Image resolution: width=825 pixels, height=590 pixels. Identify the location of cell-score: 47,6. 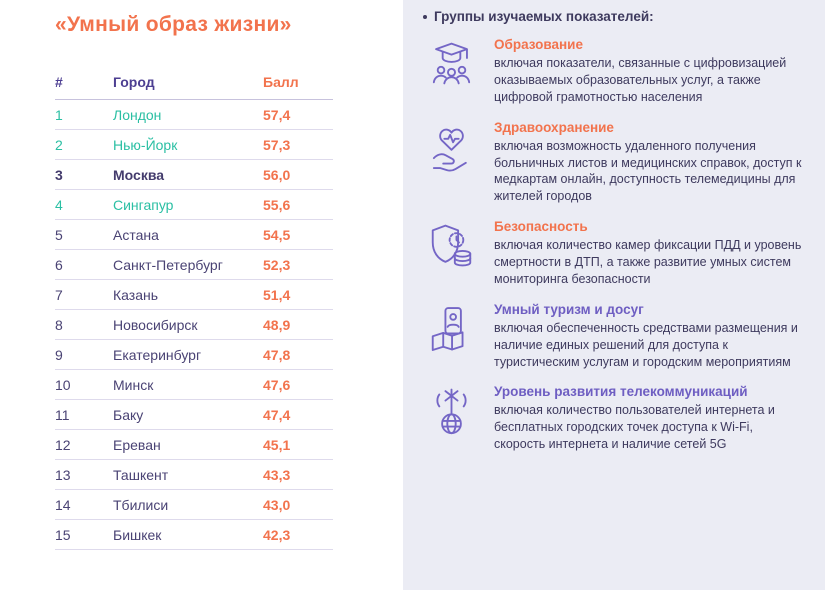
(298, 384).